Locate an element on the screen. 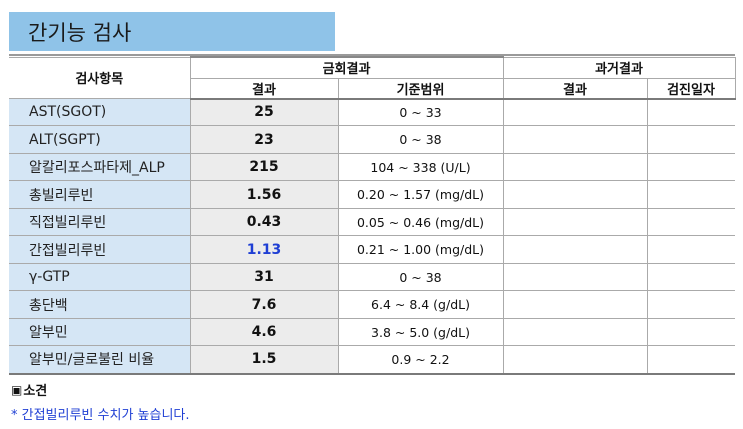 This screenshot has width=743, height=429. title-divider is located at coordinates (372, 55).